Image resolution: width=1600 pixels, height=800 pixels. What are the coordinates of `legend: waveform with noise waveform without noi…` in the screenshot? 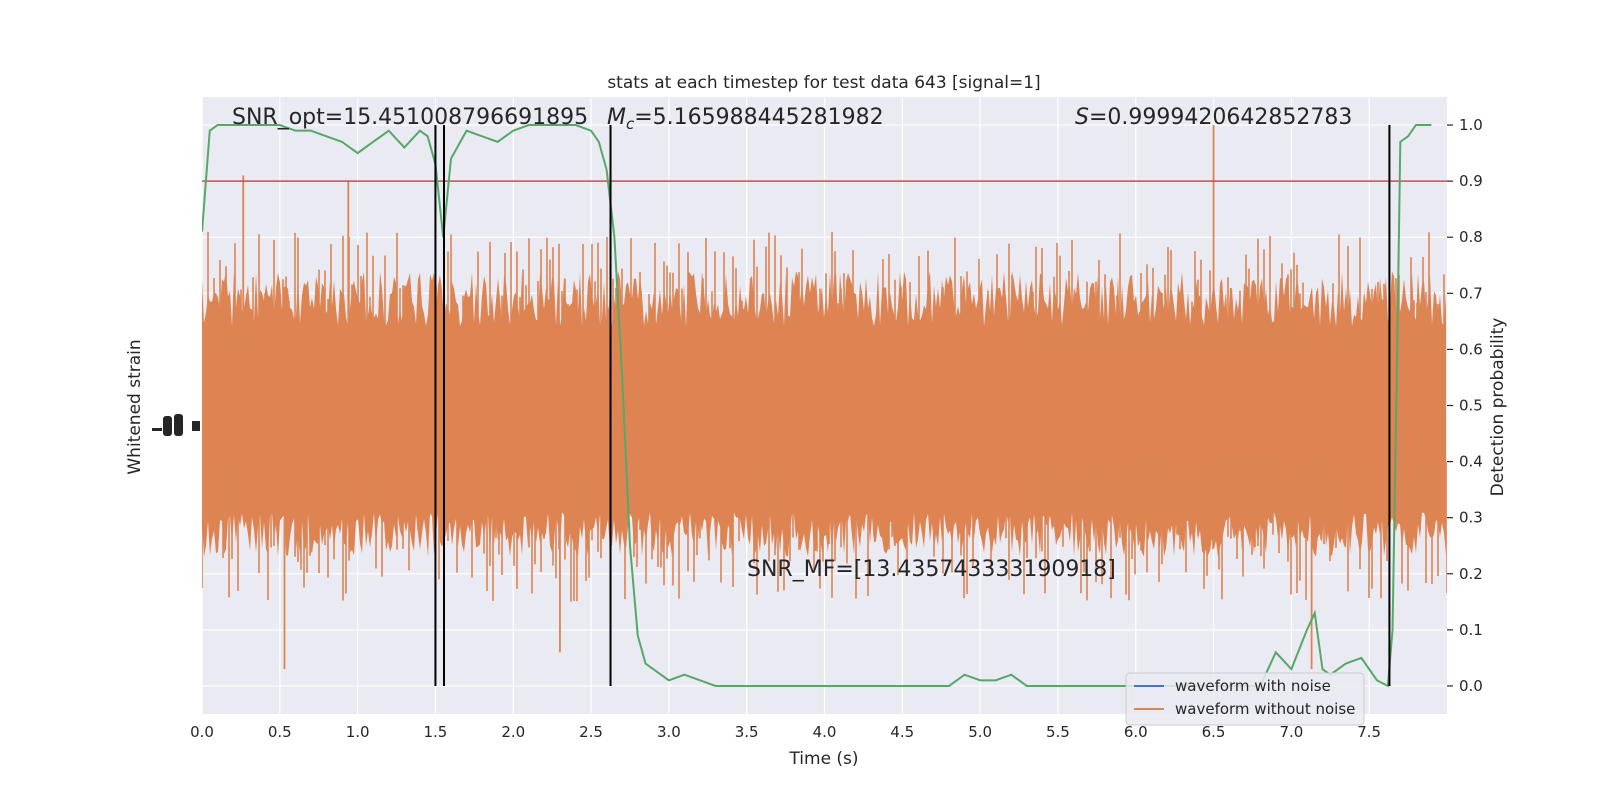 It's located at (1245, 699).